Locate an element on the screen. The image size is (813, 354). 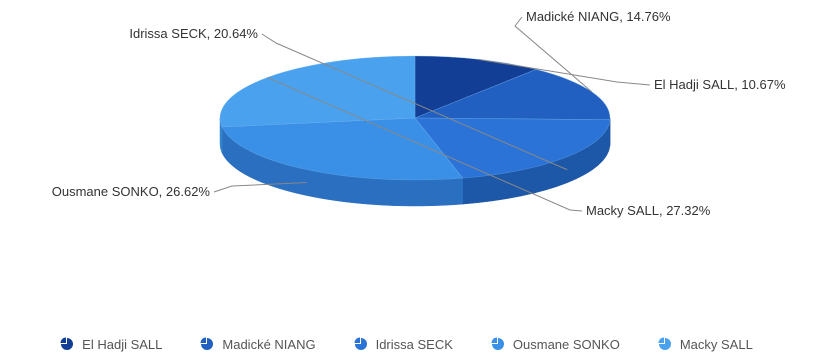
pie-data-label: Idrissa SECK, 20.64% is located at coordinates (193, 33).